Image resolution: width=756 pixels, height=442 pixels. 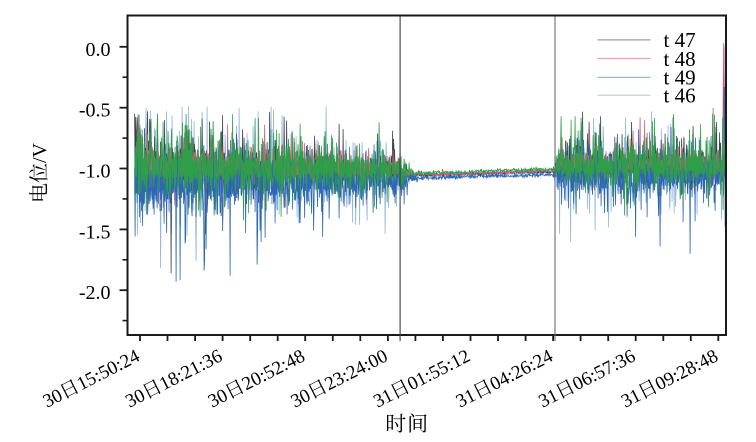 I want to click on svg-text: t 46, so click(x=680, y=96).